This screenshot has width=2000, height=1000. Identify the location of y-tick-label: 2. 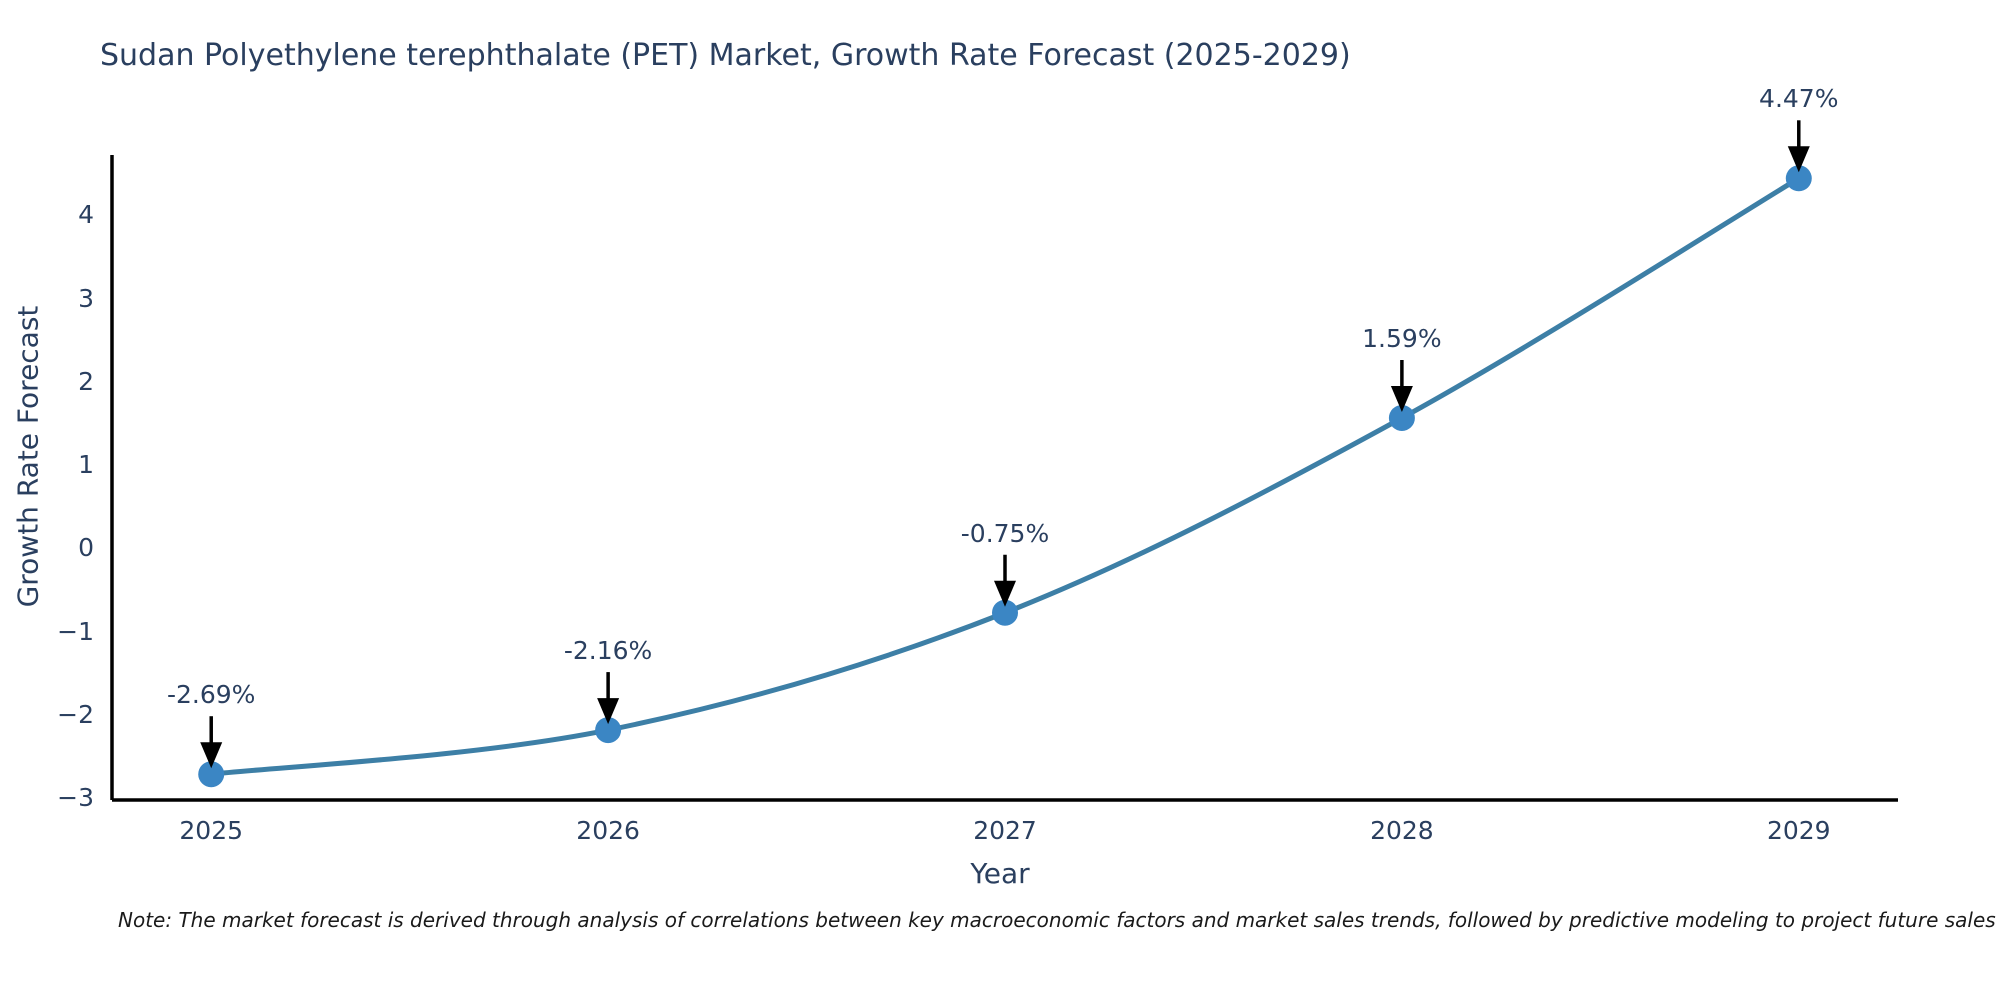
(86, 381).